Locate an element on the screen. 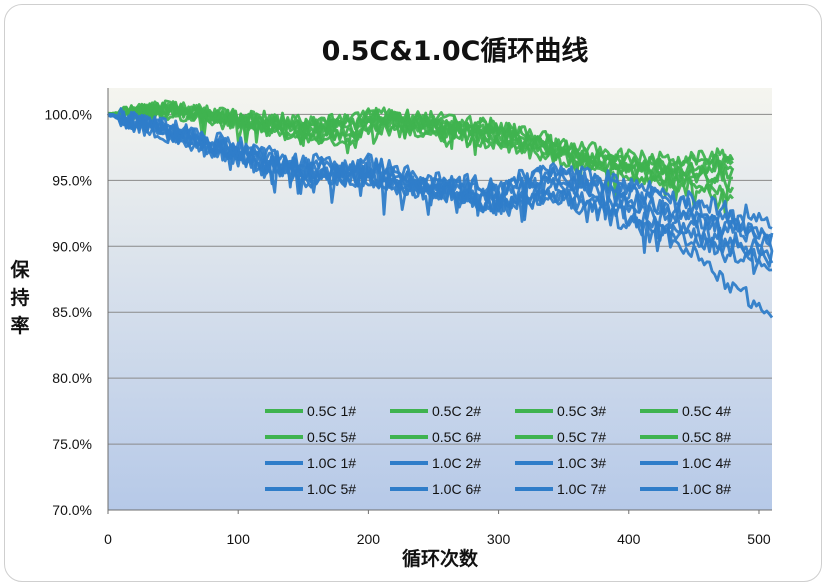 This screenshot has height=588, width=828. legend-entry: 1.0C 5# is located at coordinates (331, 489).